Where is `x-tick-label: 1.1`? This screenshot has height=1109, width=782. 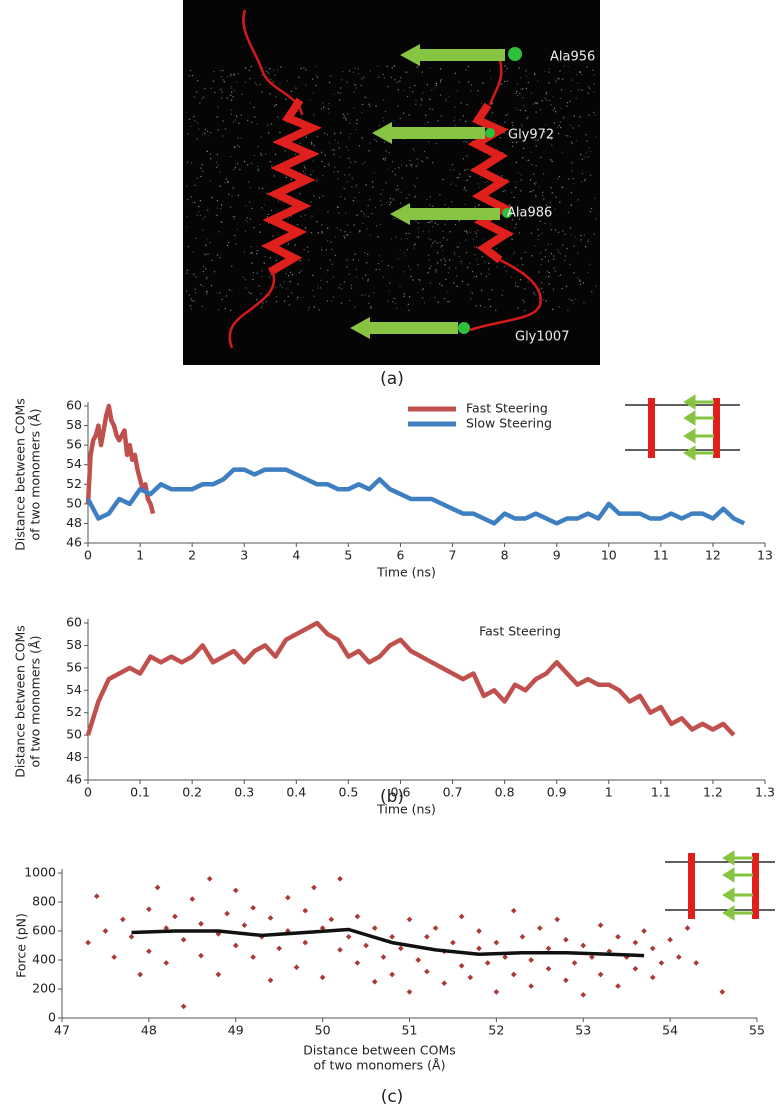 x-tick-label: 1.1 is located at coordinates (661, 792).